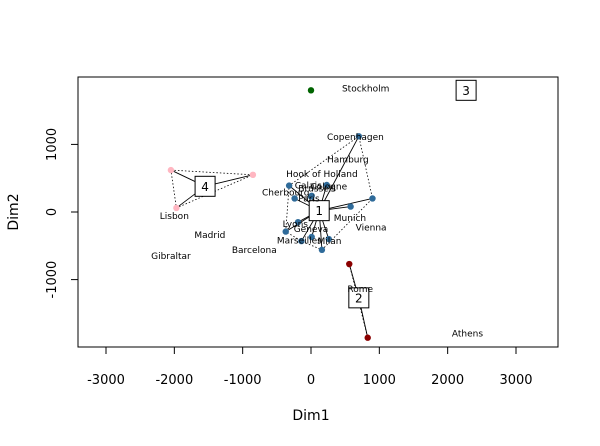 The image size is (600, 446). I want to click on y-tick-label: 1000, so click(52, 144).